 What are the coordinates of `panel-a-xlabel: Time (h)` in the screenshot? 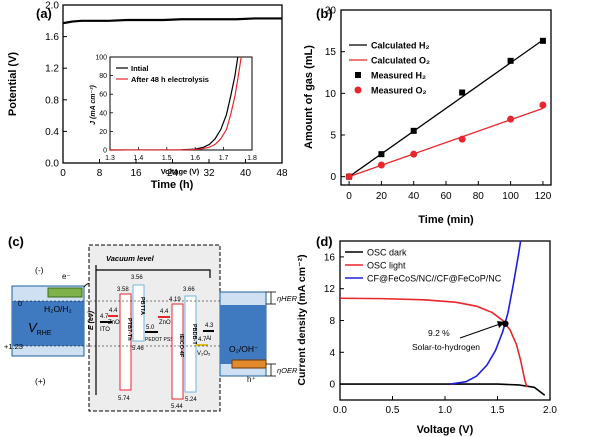 It's located at (172, 185).